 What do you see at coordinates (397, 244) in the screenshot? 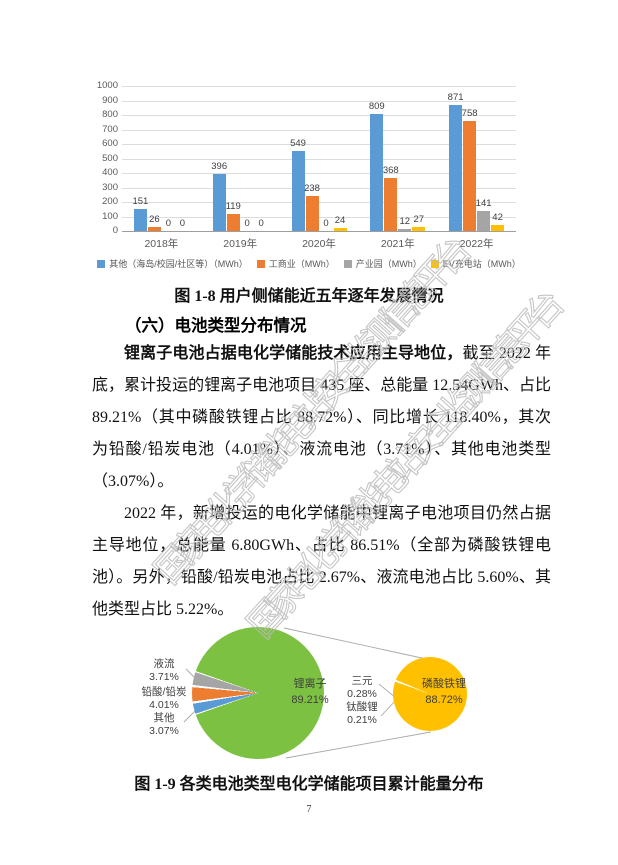
I see `x-axis-label: 2021年` at bounding box center [397, 244].